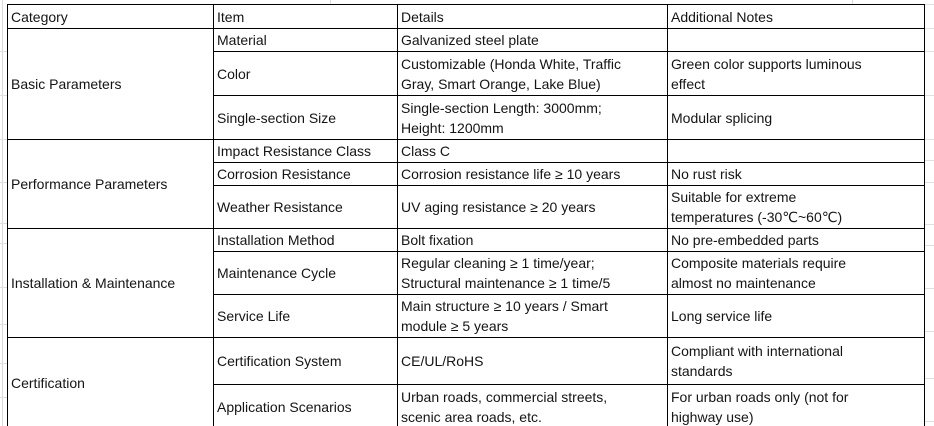 Image resolution: width=934 pixels, height=426 pixels. What do you see at coordinates (796, 73) in the screenshot?
I see `notes-cell: Green color supports luminous effect` at bounding box center [796, 73].